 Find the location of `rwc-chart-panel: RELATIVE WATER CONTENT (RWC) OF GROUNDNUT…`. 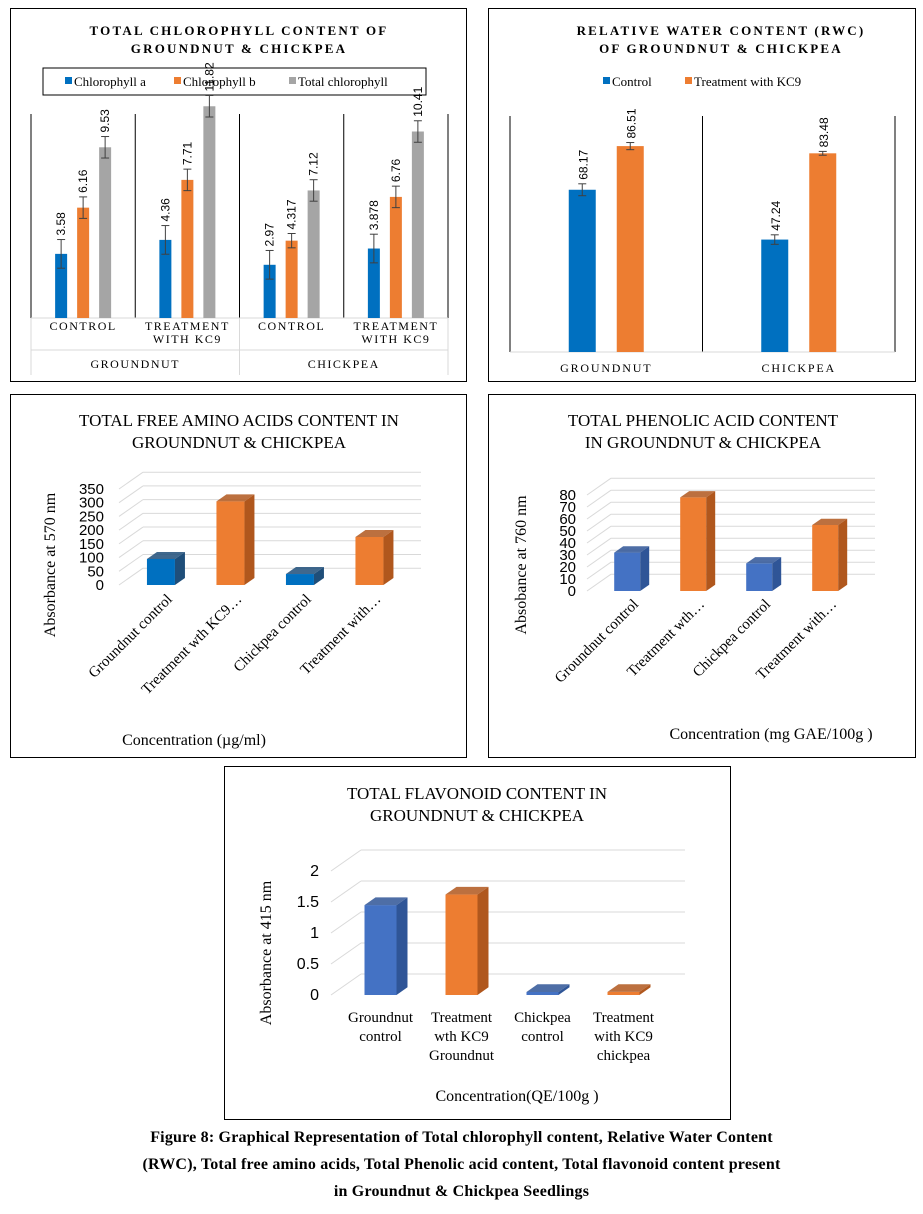

rwc-chart-panel: RELATIVE WATER CONTENT (RWC) OF GROUNDNUT… is located at coordinates (702, 195).